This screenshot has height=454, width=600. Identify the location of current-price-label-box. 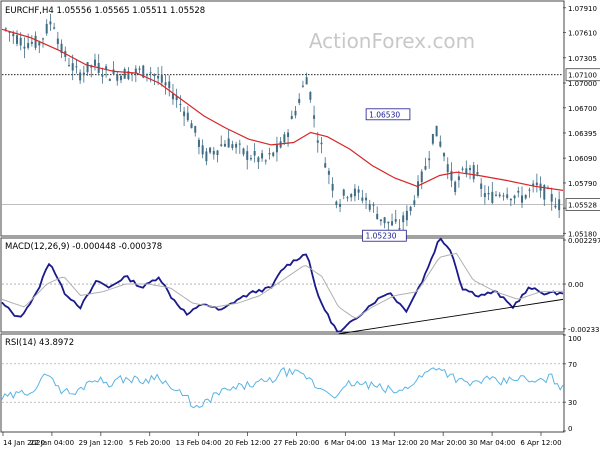
(582, 204).